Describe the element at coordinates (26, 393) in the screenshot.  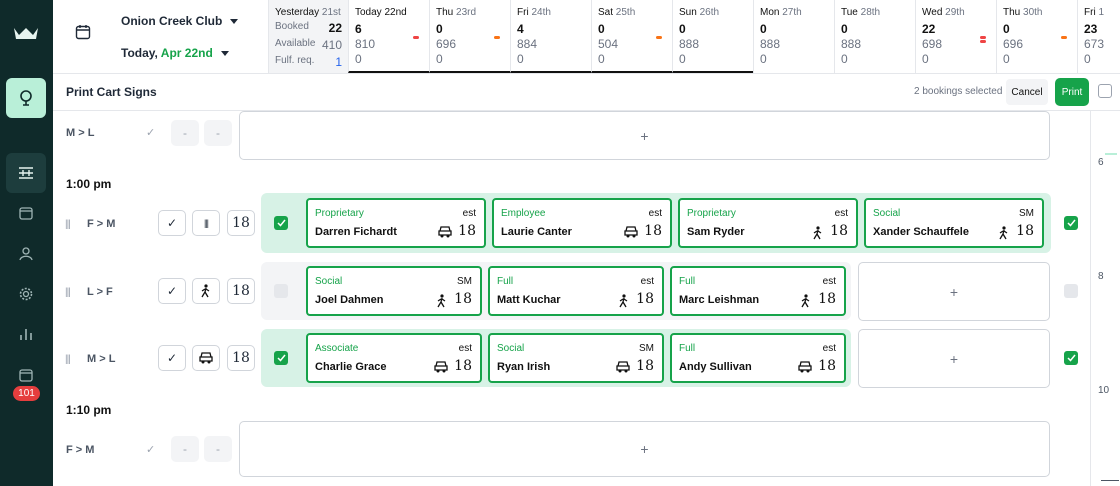
I see `notification-badge: 101` at that location.